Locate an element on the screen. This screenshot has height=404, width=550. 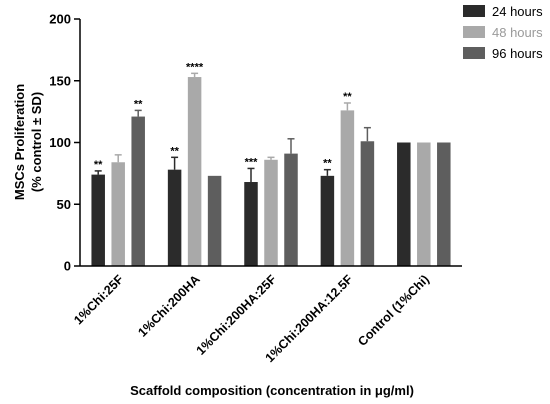
legend: 24 hours 48 hours 96 hours is located at coordinates (503, 32).